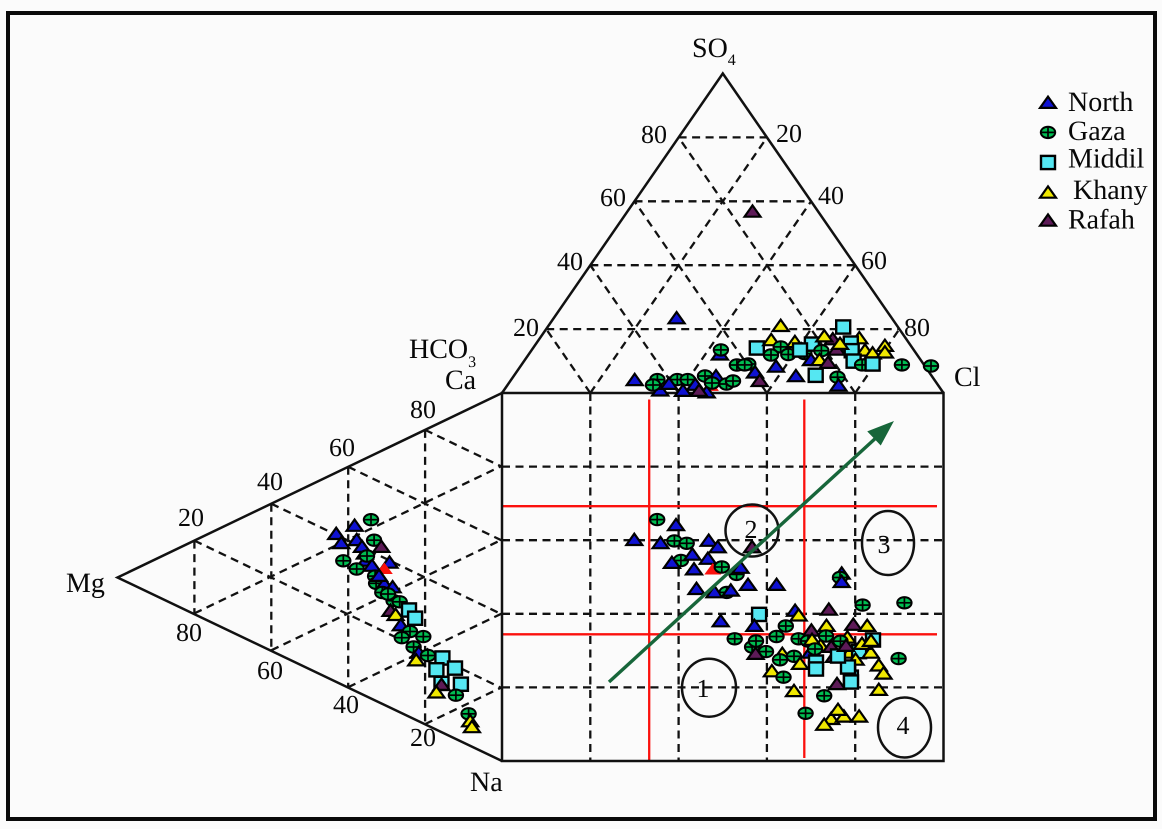  What do you see at coordinates (461, 380) in the screenshot?
I see `svg-text: Ca` at bounding box center [461, 380].